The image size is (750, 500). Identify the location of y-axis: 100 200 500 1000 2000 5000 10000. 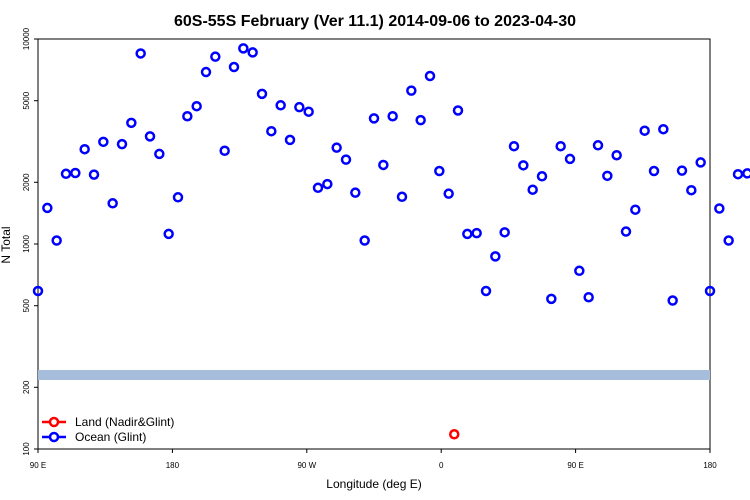
(30, 241).